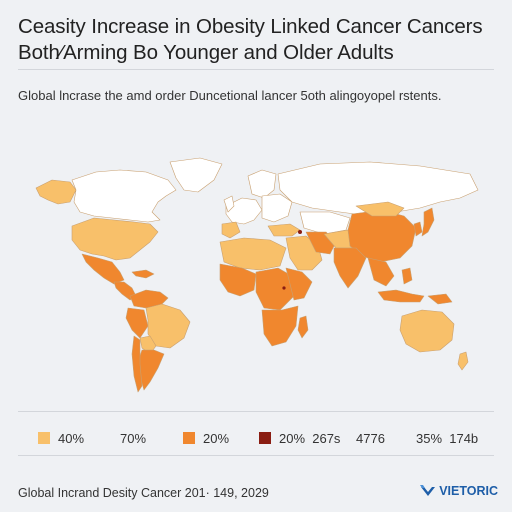 The height and width of the screenshot is (512, 512). What do you see at coordinates (275, 289) in the screenshot?
I see `region-central-africa` at bounding box center [275, 289].